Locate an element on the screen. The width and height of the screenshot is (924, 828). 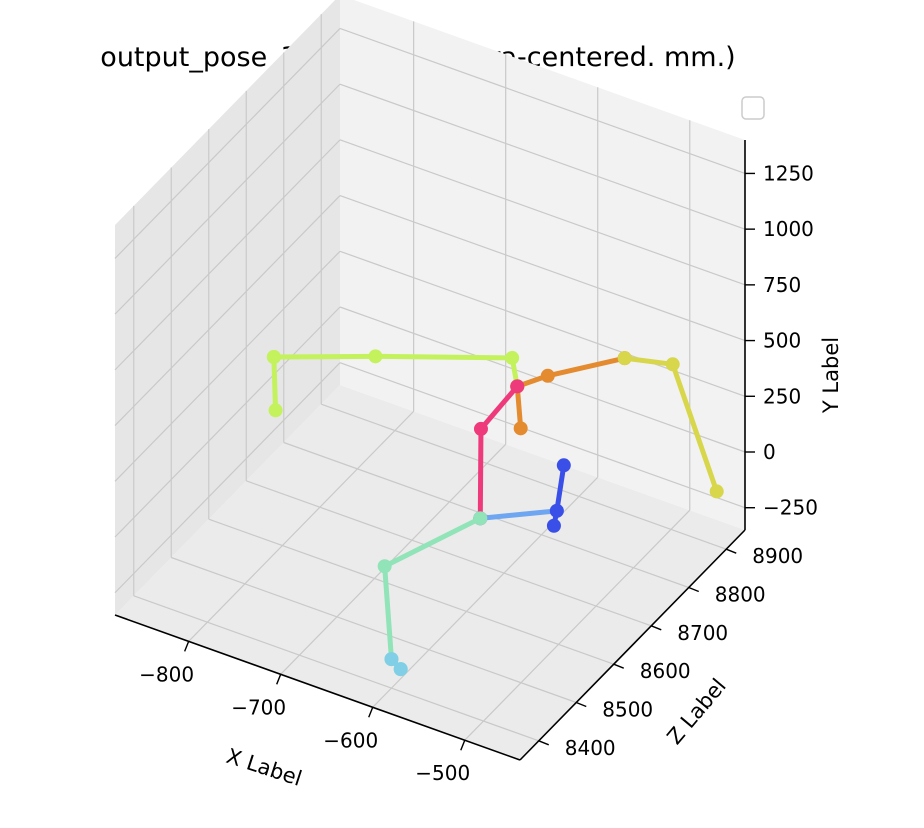
z-axis-label: Z Label is located at coordinates (696, 711).